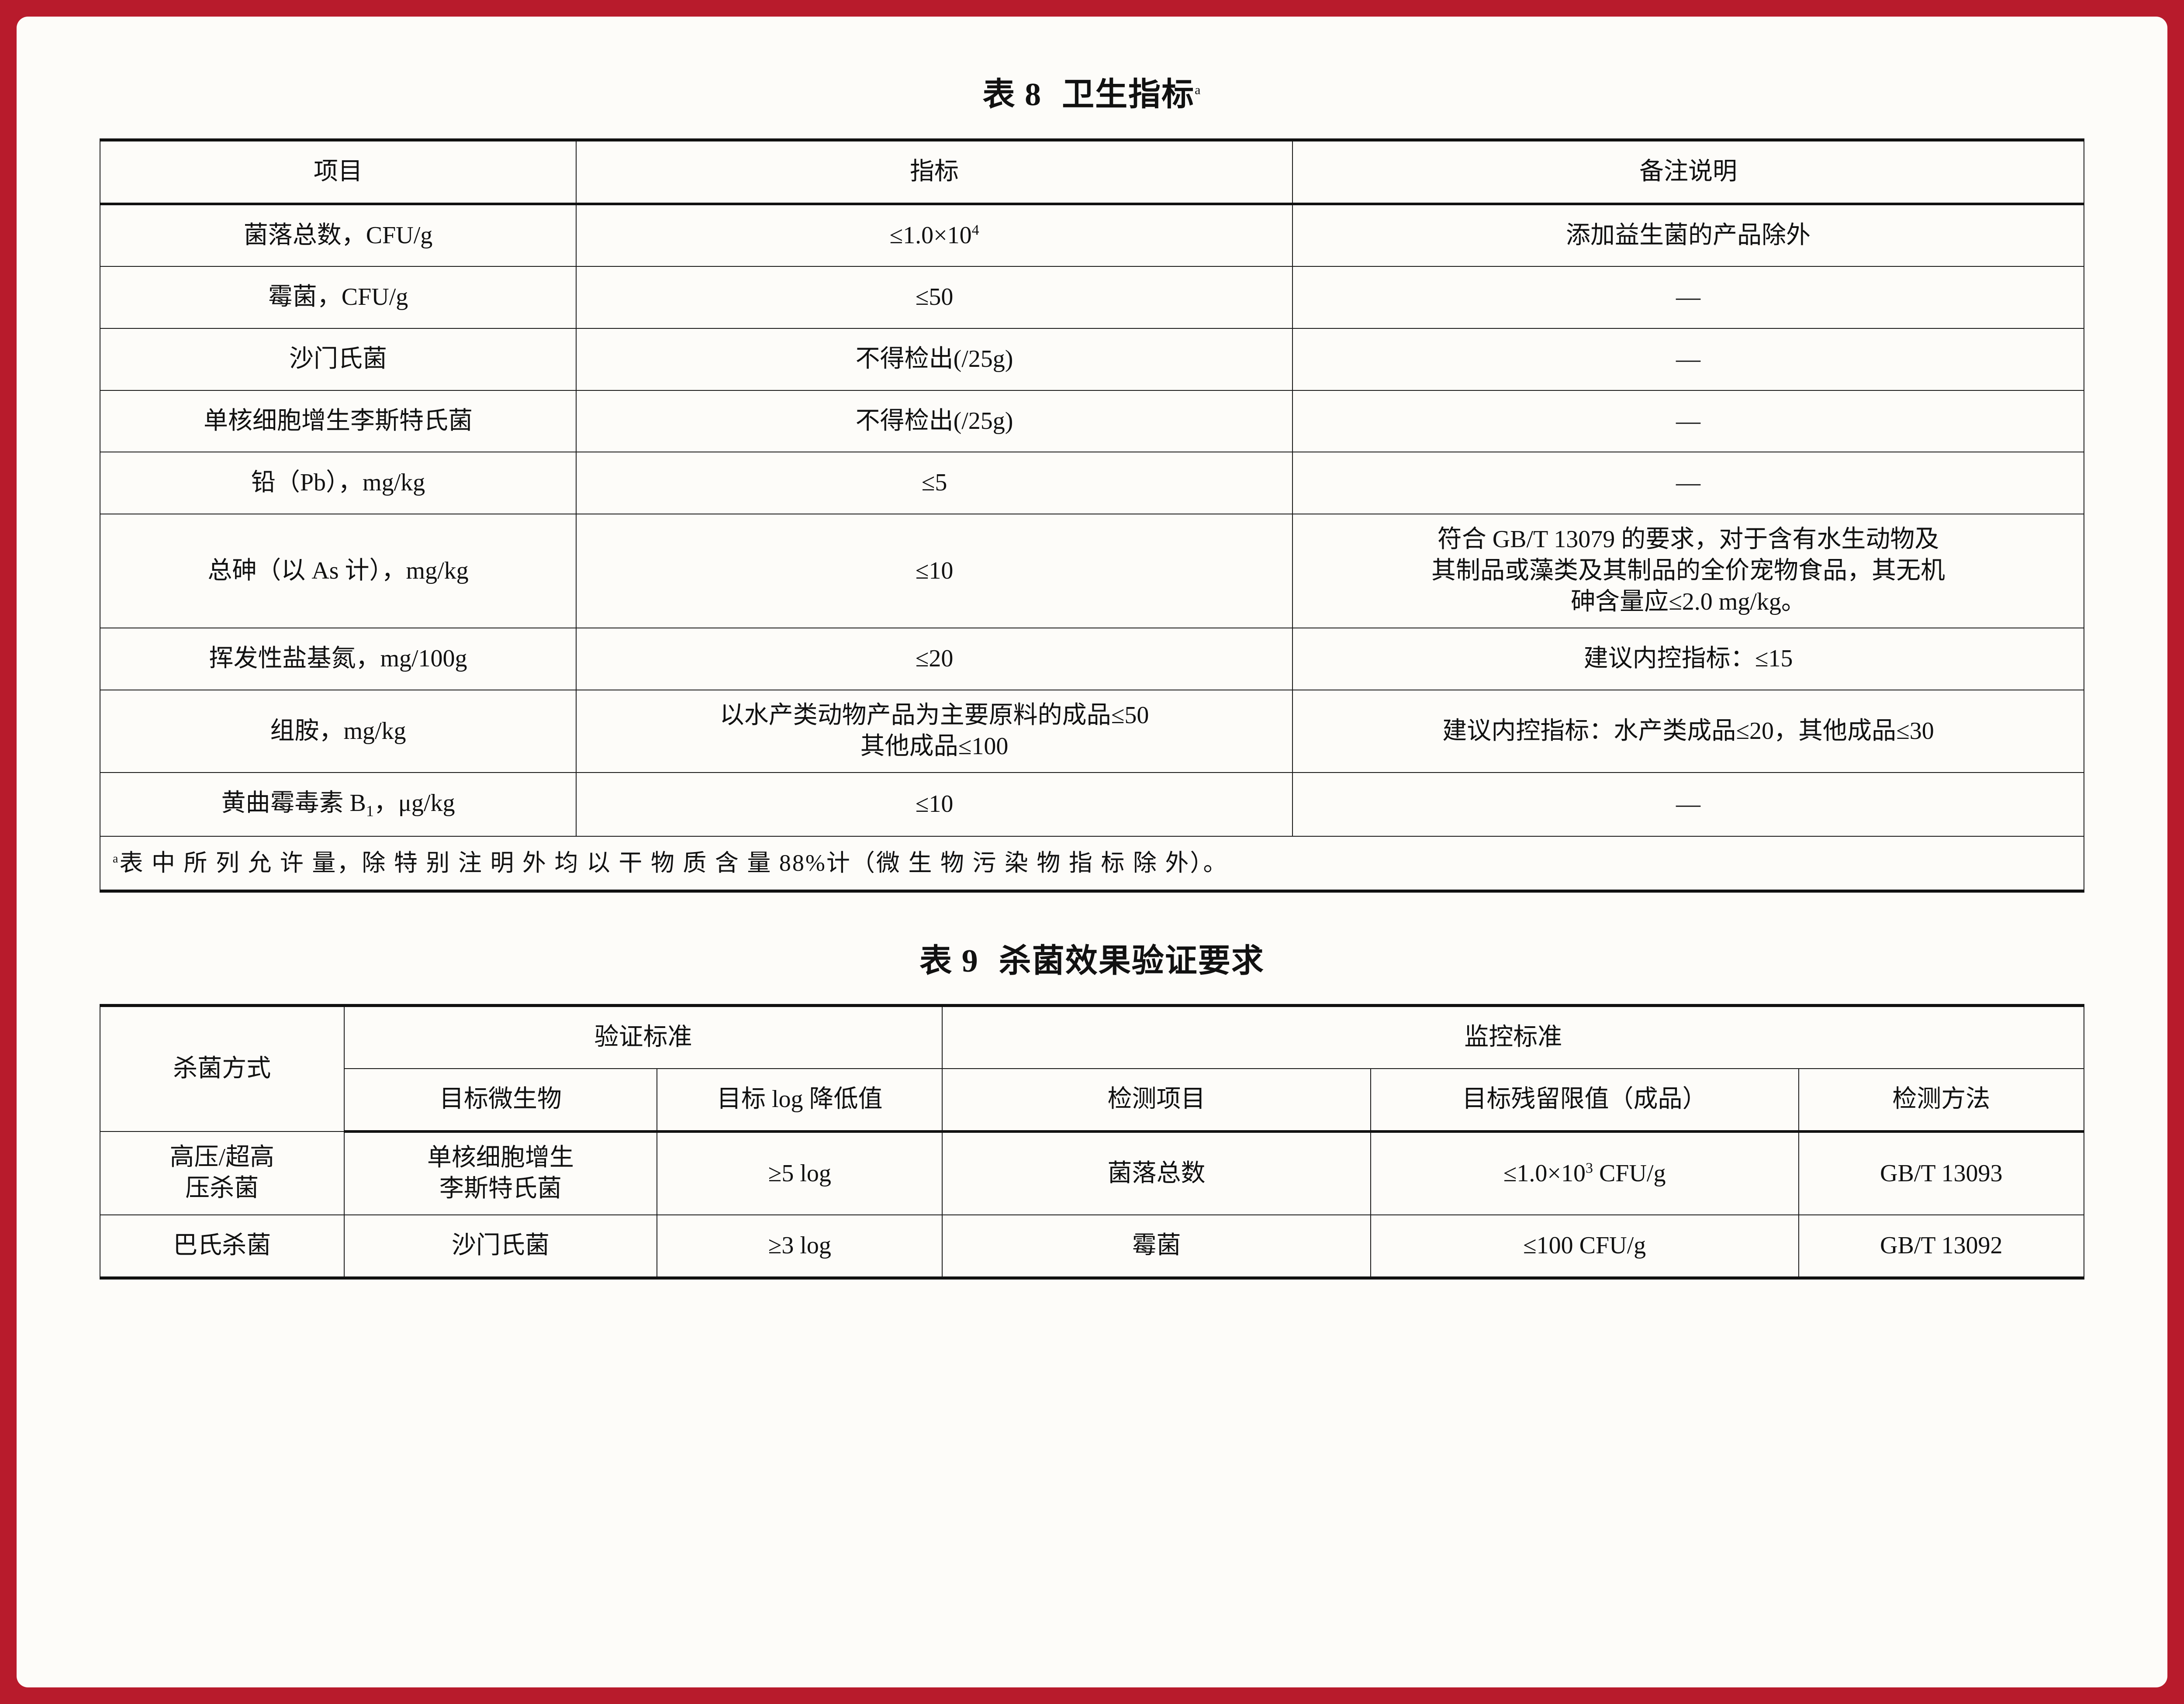 The width and height of the screenshot is (2184, 1704). I want to click on residual-base: ≤1.0×10, so click(1544, 1173).